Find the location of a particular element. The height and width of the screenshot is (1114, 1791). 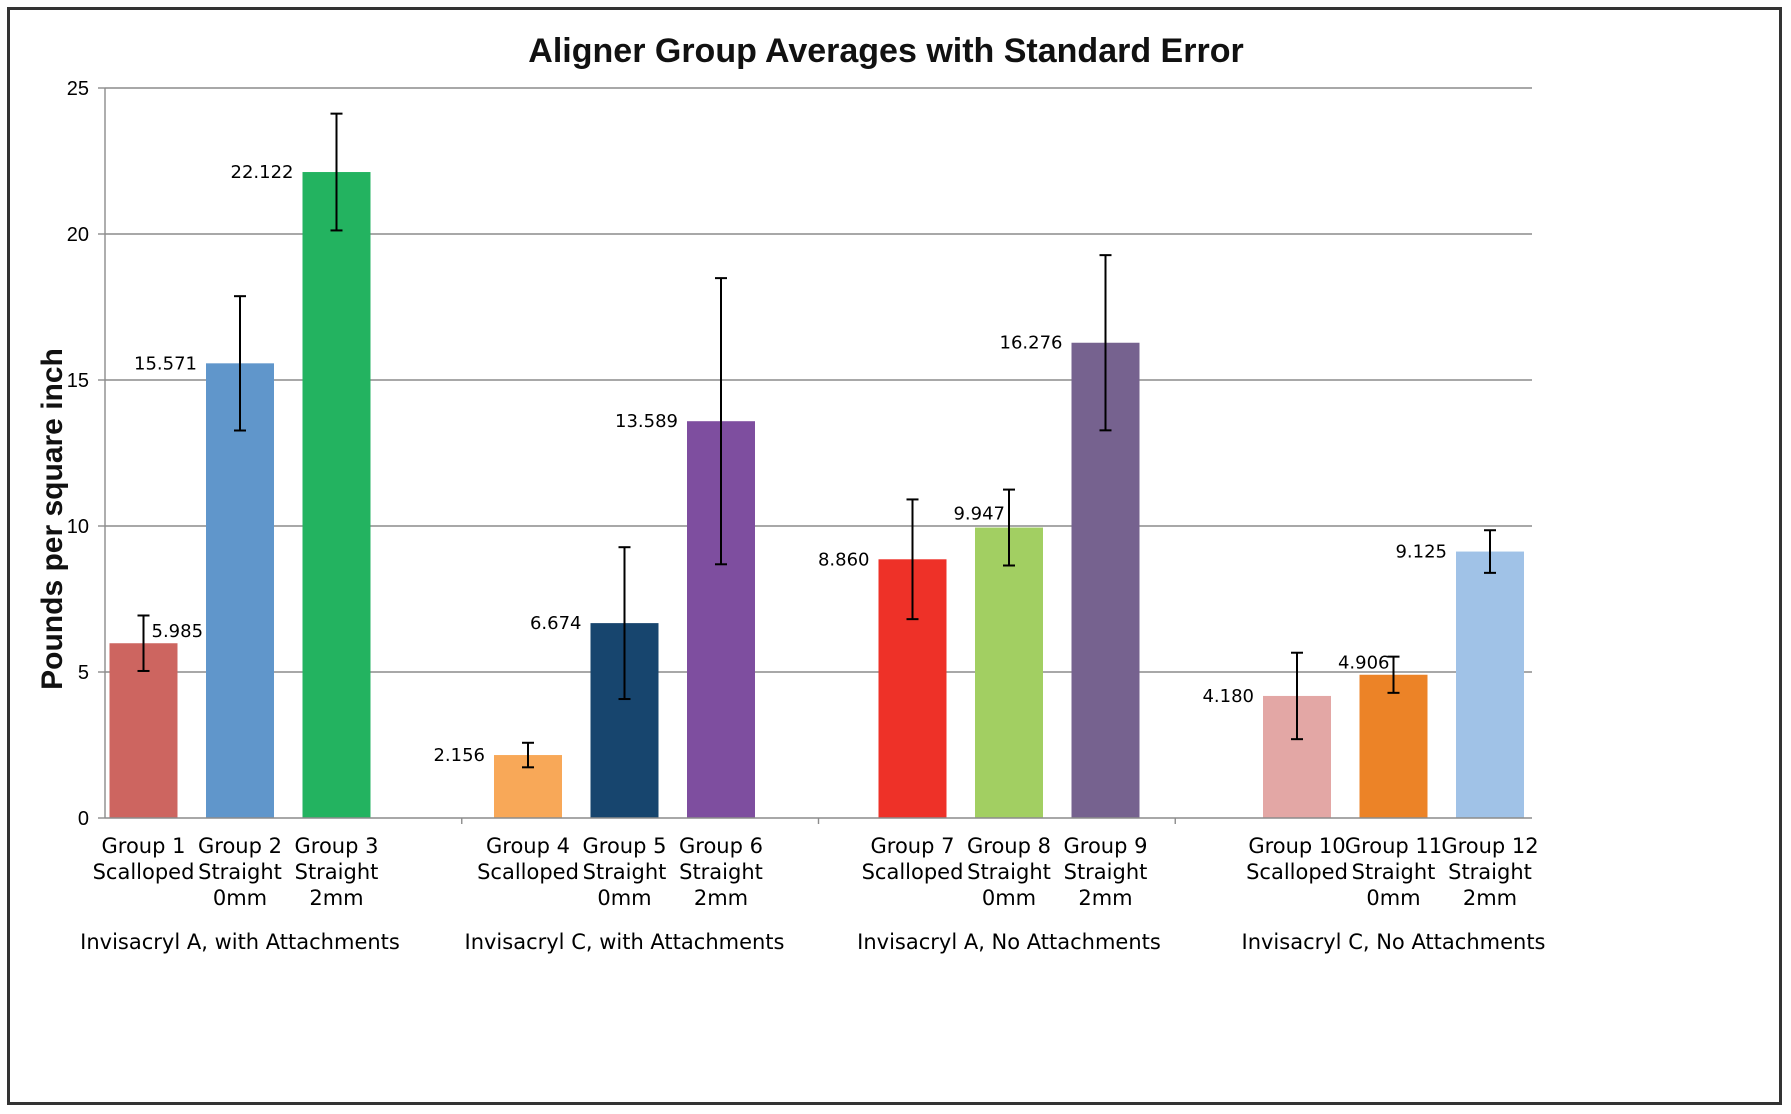

data-label: 4.180 is located at coordinates (1228, 696).